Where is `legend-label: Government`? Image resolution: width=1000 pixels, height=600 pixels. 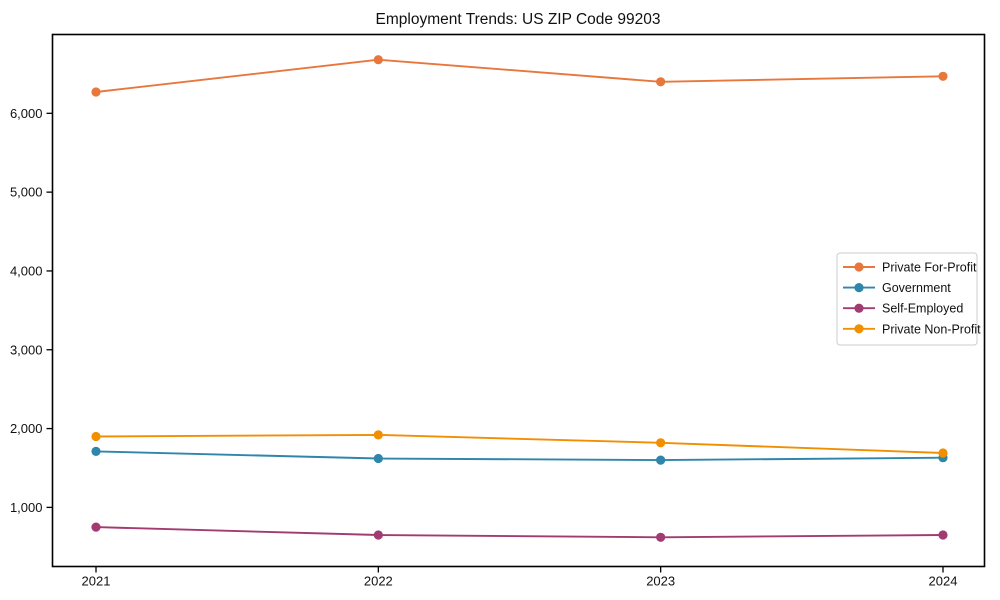
legend-label: Government is located at coordinates (916, 288).